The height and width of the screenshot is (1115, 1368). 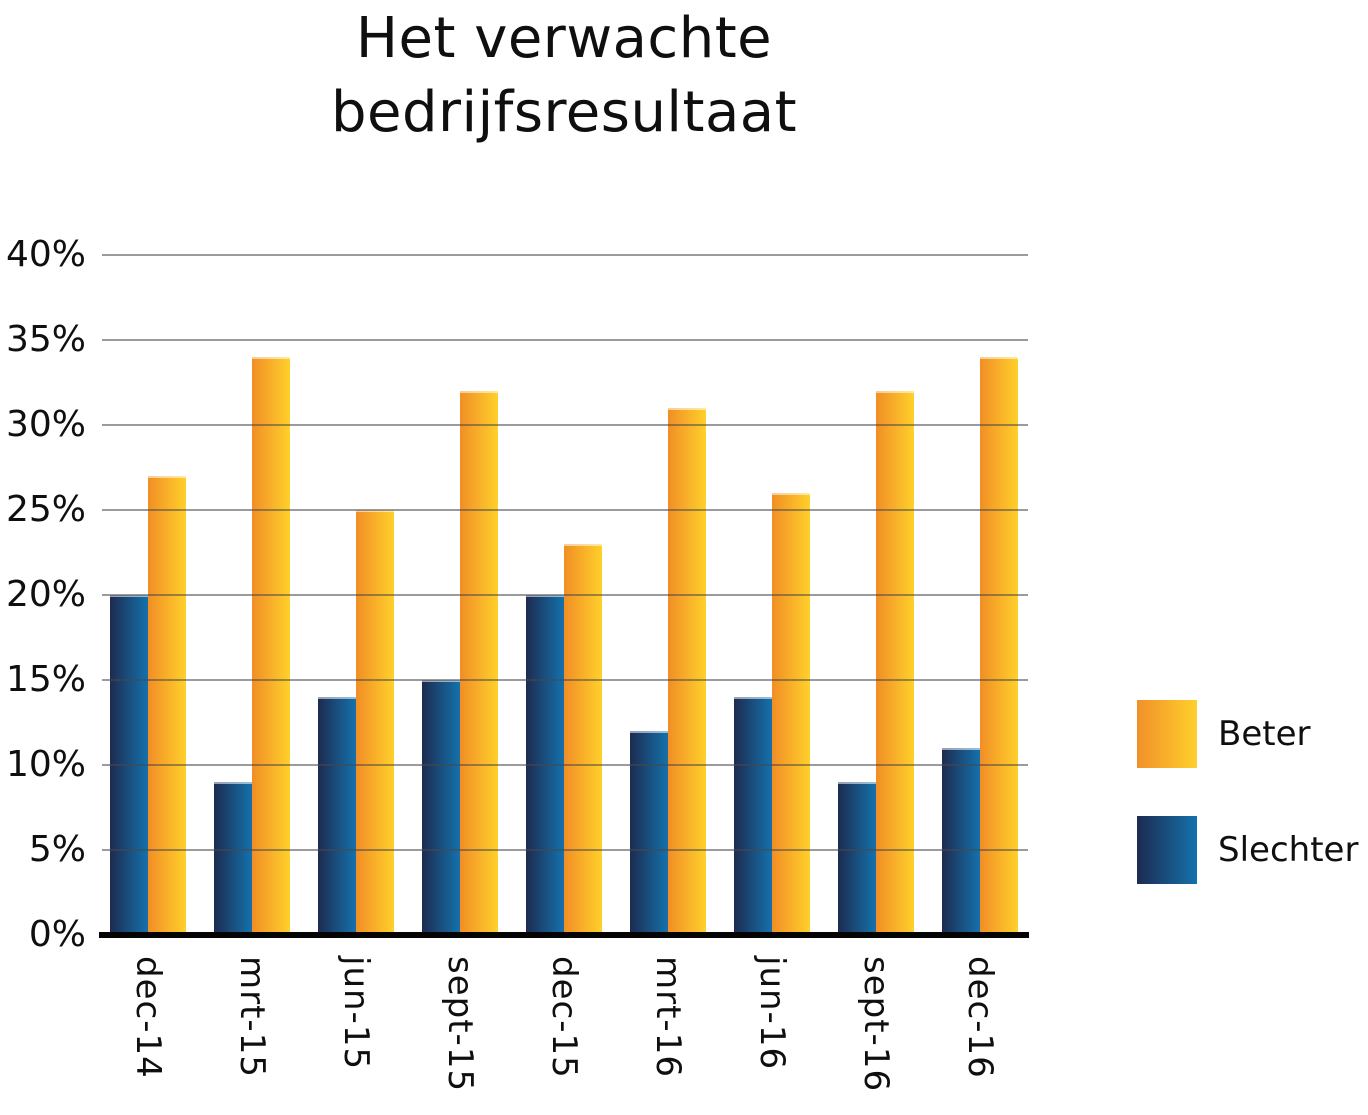 What do you see at coordinates (564, 38) in the screenshot?
I see `chart-title-line-1: Het verwachte` at bounding box center [564, 38].